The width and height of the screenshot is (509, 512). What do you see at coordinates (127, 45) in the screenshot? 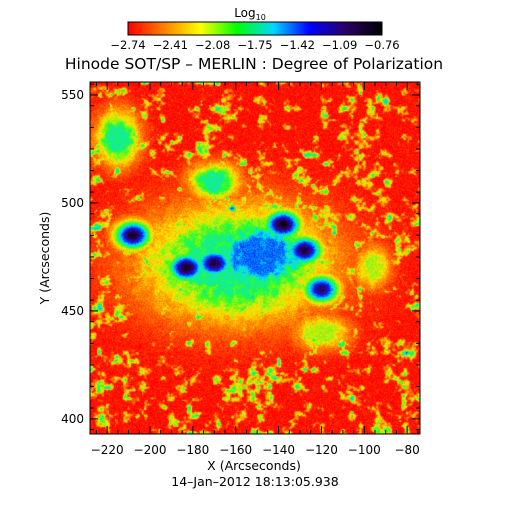
I see `colorbar-tick-label: −2.74` at bounding box center [127, 45].